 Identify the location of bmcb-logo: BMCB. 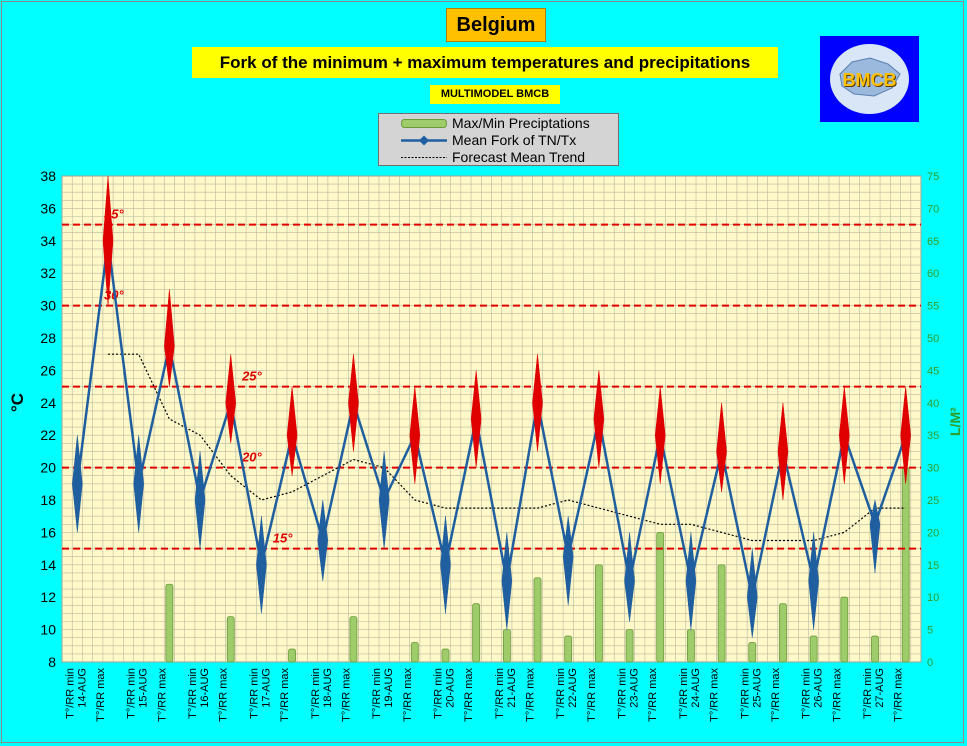
(869, 79).